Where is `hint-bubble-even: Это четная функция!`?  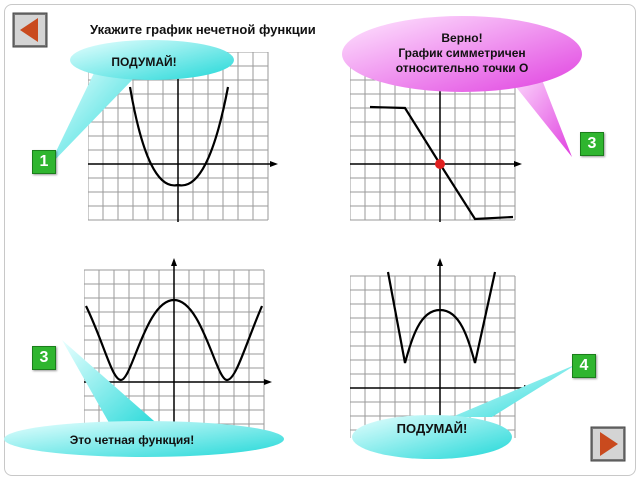 hint-bubble-even: Это четная функция! is located at coordinates (144, 398).